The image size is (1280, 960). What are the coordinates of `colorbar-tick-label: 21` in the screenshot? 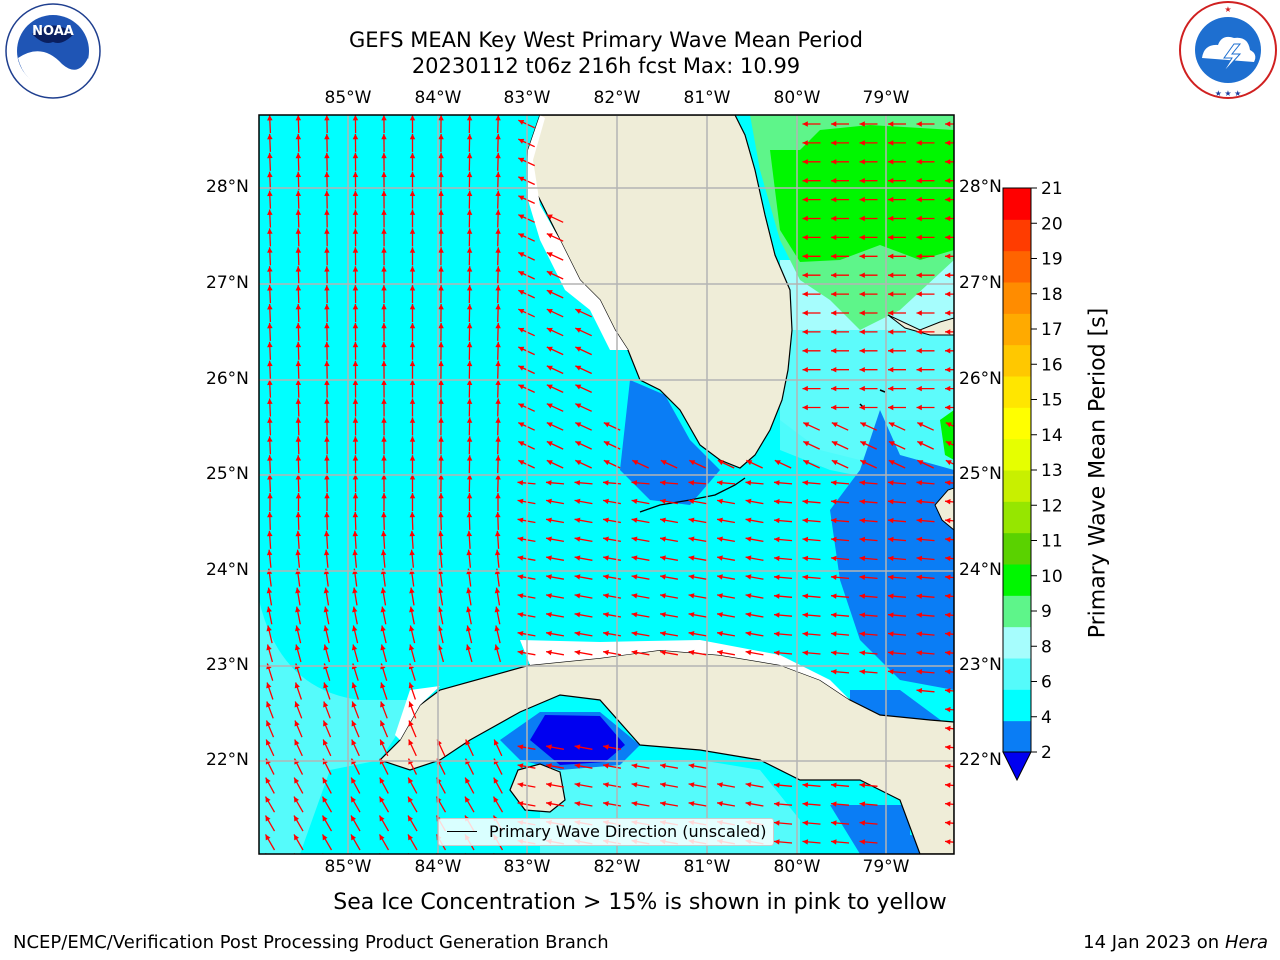 It's located at (1052, 189).